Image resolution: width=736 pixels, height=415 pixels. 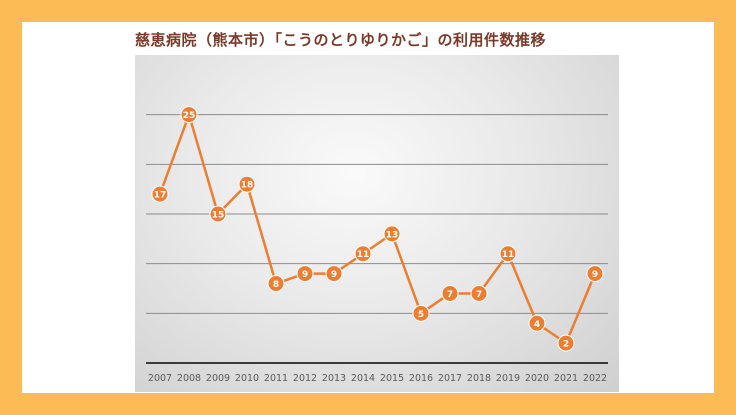 What do you see at coordinates (421, 378) in the screenshot?
I see `x-tick-label: 2016` at bounding box center [421, 378].